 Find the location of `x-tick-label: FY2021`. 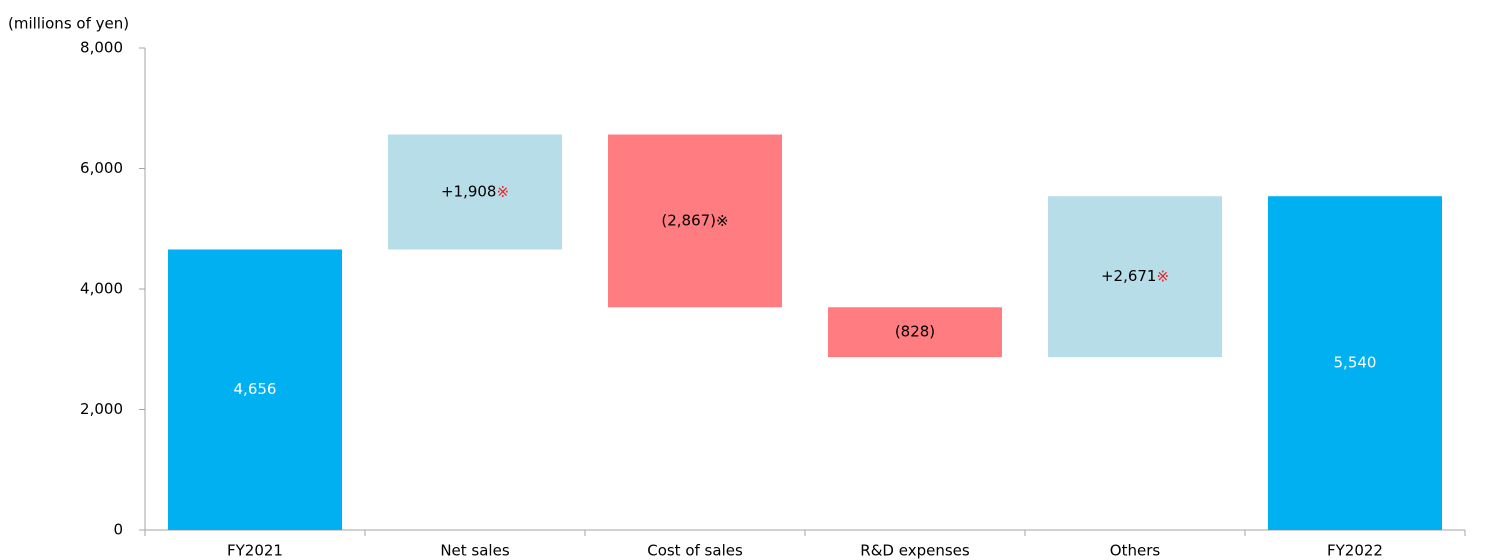

x-tick-label: FY2021 is located at coordinates (255, 551).